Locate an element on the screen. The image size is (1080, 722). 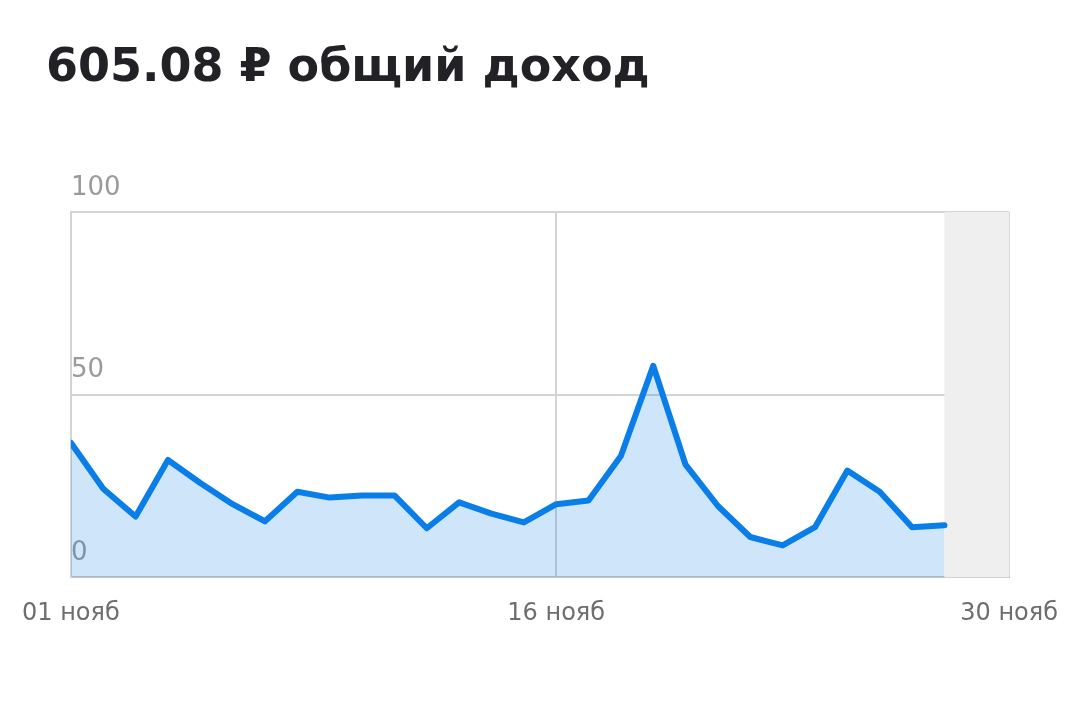
x-tick-label: 30 нояб is located at coordinates (1009, 611).